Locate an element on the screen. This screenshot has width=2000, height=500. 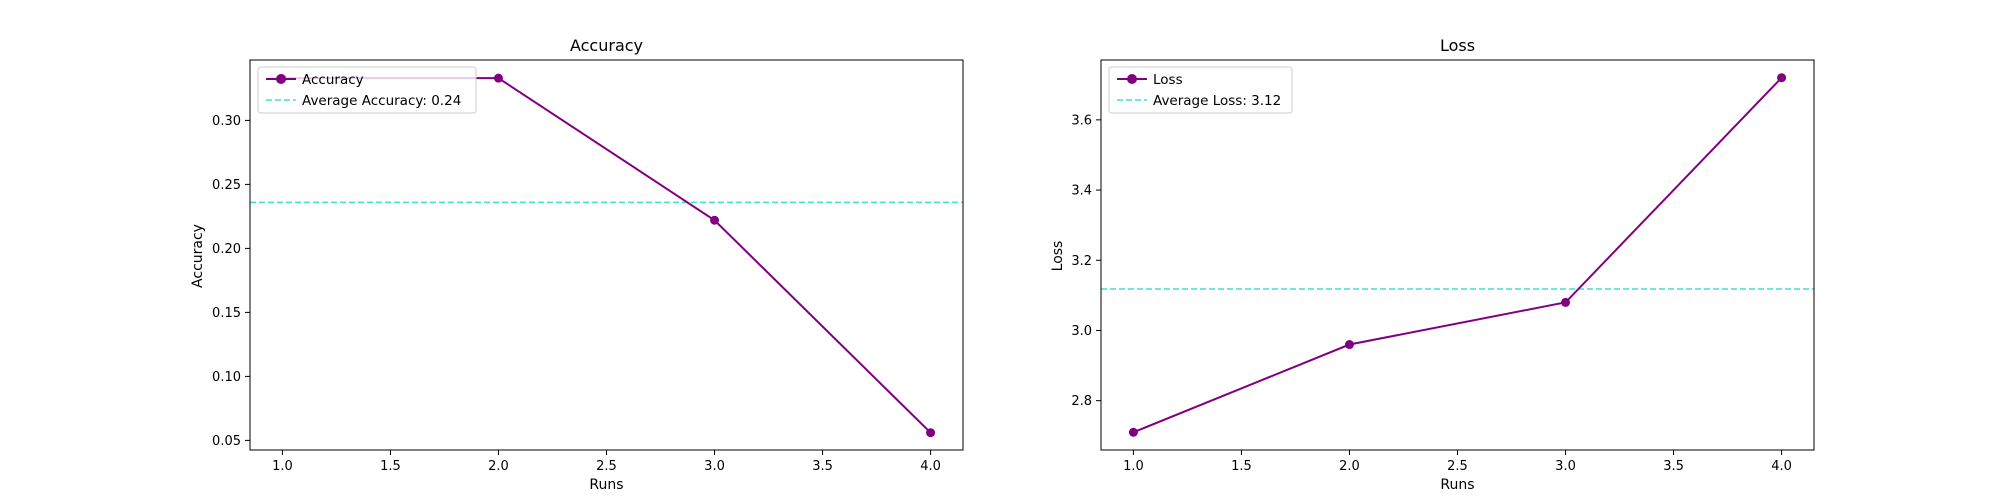
y-tick-label: 0.15 is located at coordinates (226, 313).